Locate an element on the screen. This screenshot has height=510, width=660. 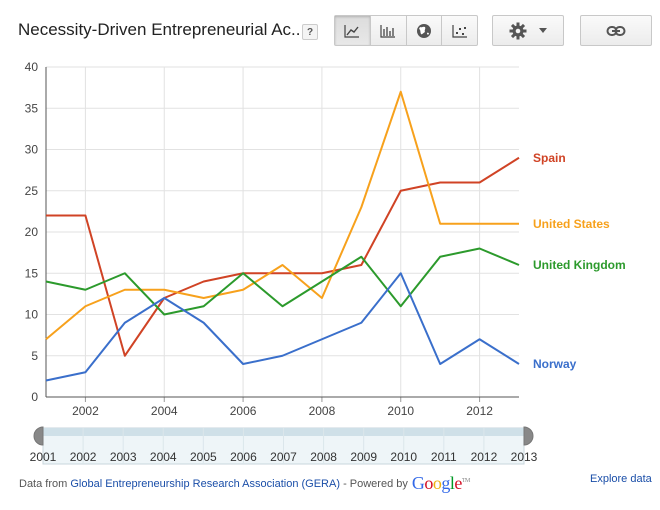
slider-year-label: 2011 is located at coordinates (444, 457).